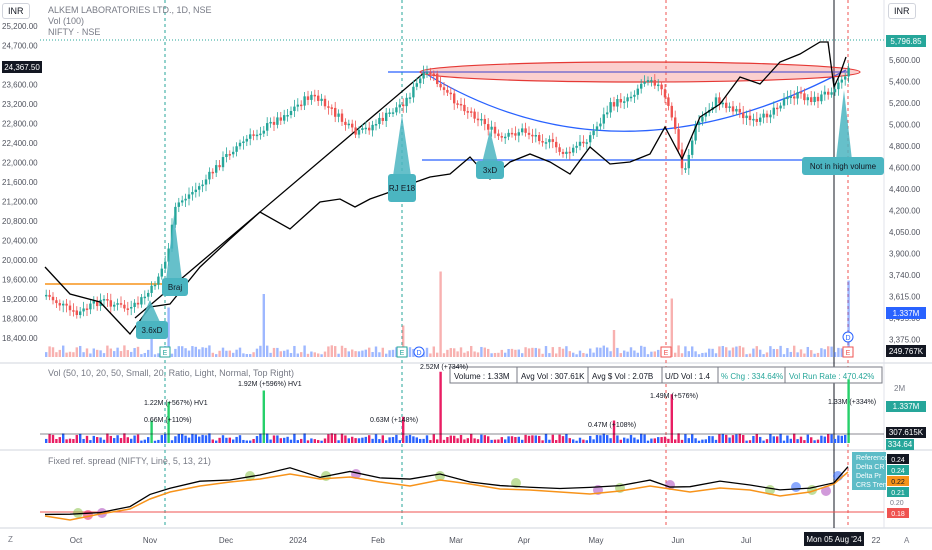 This screenshot has height=550, width=932. Describe the element at coordinates (899, 388) in the screenshot. I see `vol-axis-2m: 2M` at that location.